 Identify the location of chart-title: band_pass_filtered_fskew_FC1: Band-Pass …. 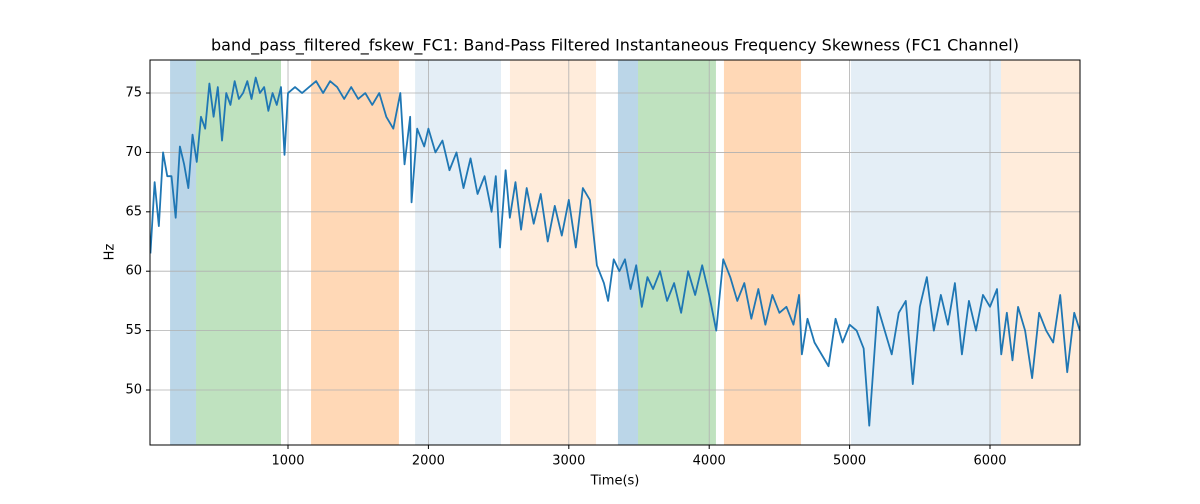
(615, 46).